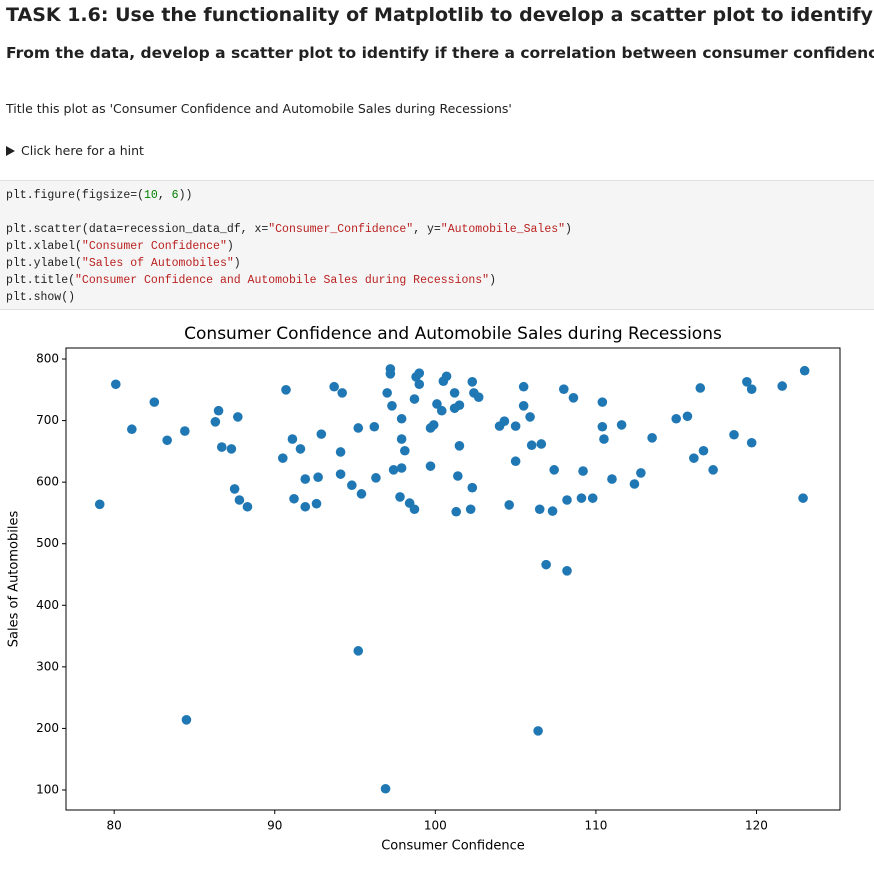 The height and width of the screenshot is (874, 874). What do you see at coordinates (47, 543) in the screenshot?
I see `y-tick-label: 500` at bounding box center [47, 543].